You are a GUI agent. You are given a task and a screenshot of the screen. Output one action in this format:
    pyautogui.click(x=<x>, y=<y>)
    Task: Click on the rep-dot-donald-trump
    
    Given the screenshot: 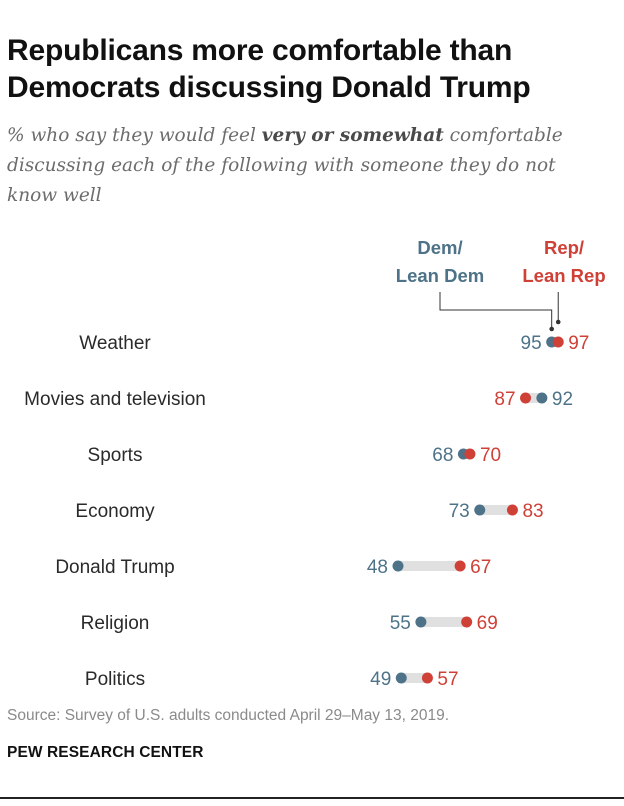 What is the action you would take?
    pyautogui.click(x=460, y=566)
    